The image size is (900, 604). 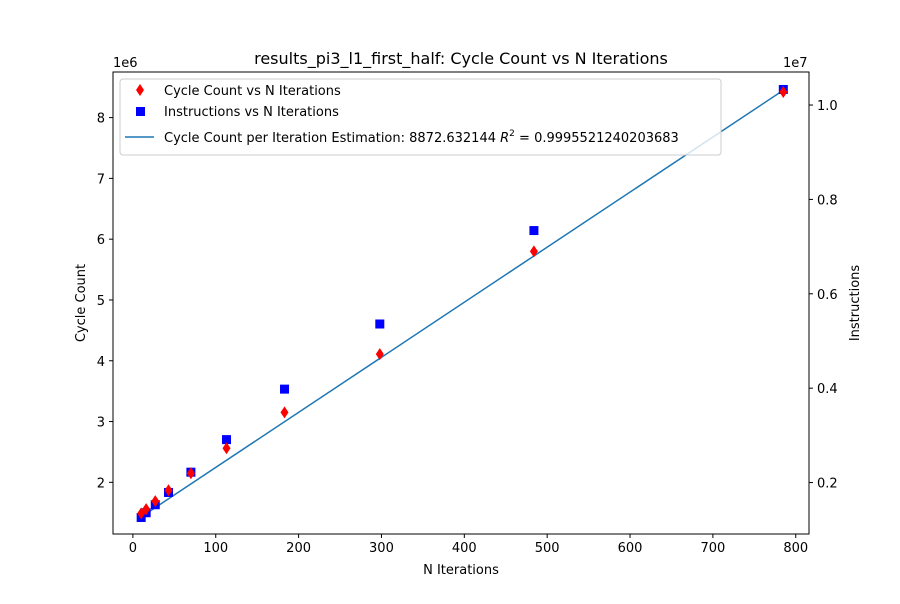 I want to click on legend-box, so click(x=420, y=117).